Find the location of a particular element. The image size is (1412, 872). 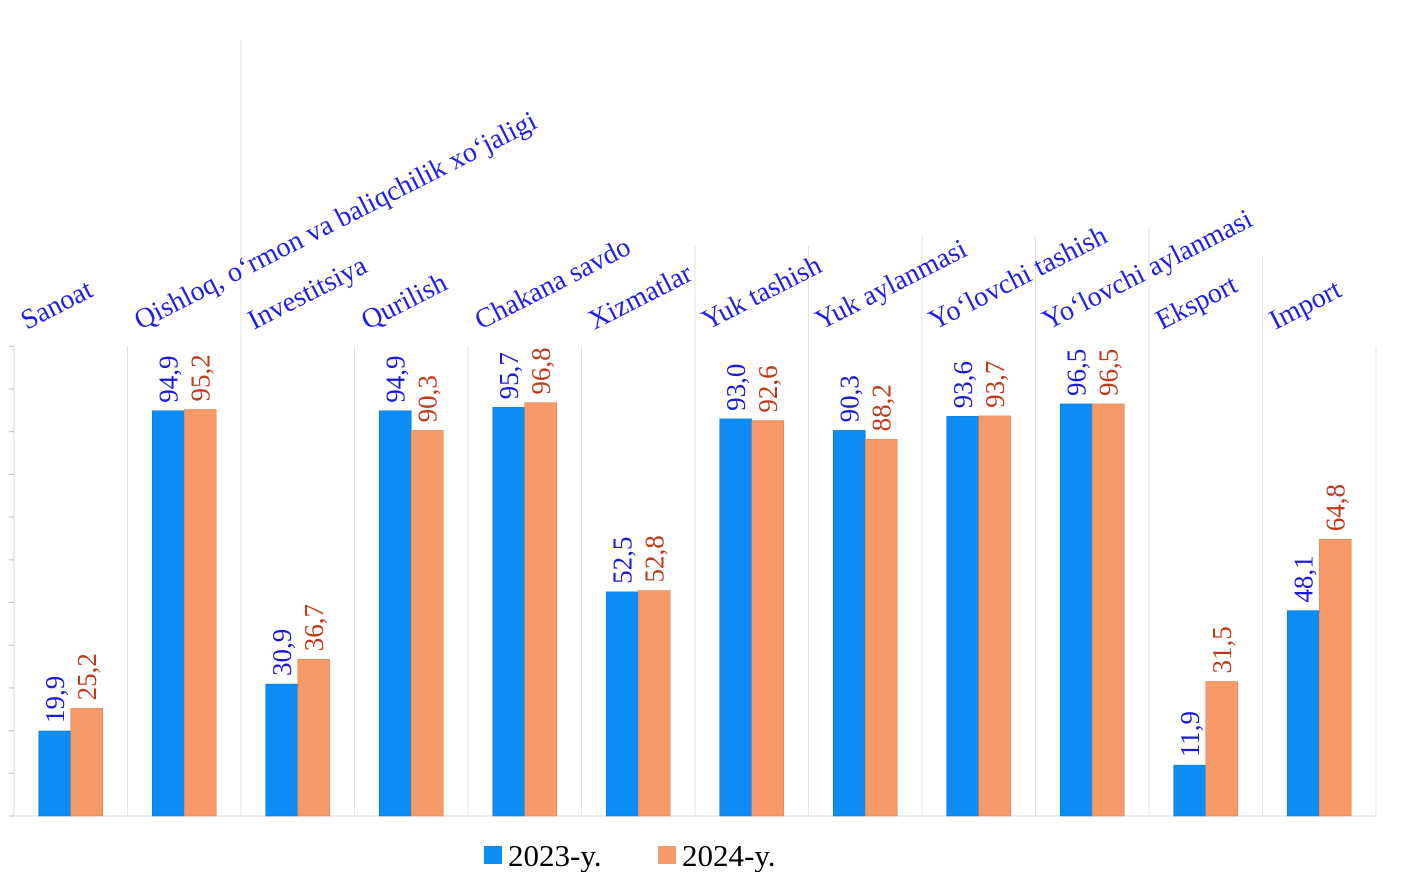

value-label-2023-10: 11,9 is located at coordinates (1190, 734).